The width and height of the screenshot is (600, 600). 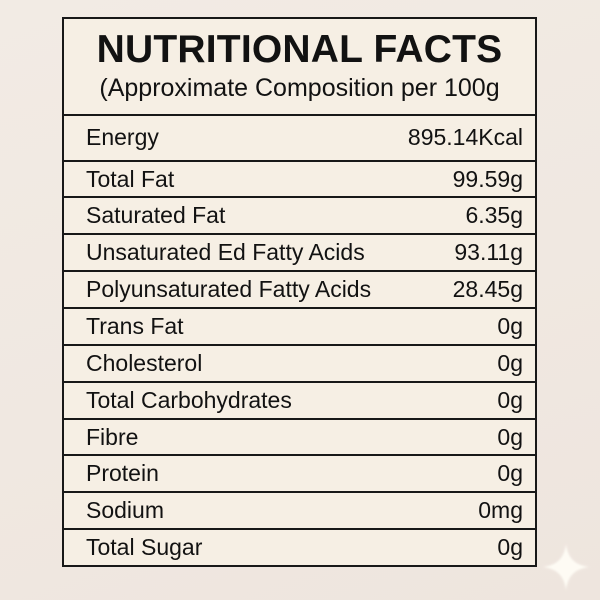 What do you see at coordinates (130, 178) in the screenshot?
I see `nutrient-name: Total Fat` at bounding box center [130, 178].